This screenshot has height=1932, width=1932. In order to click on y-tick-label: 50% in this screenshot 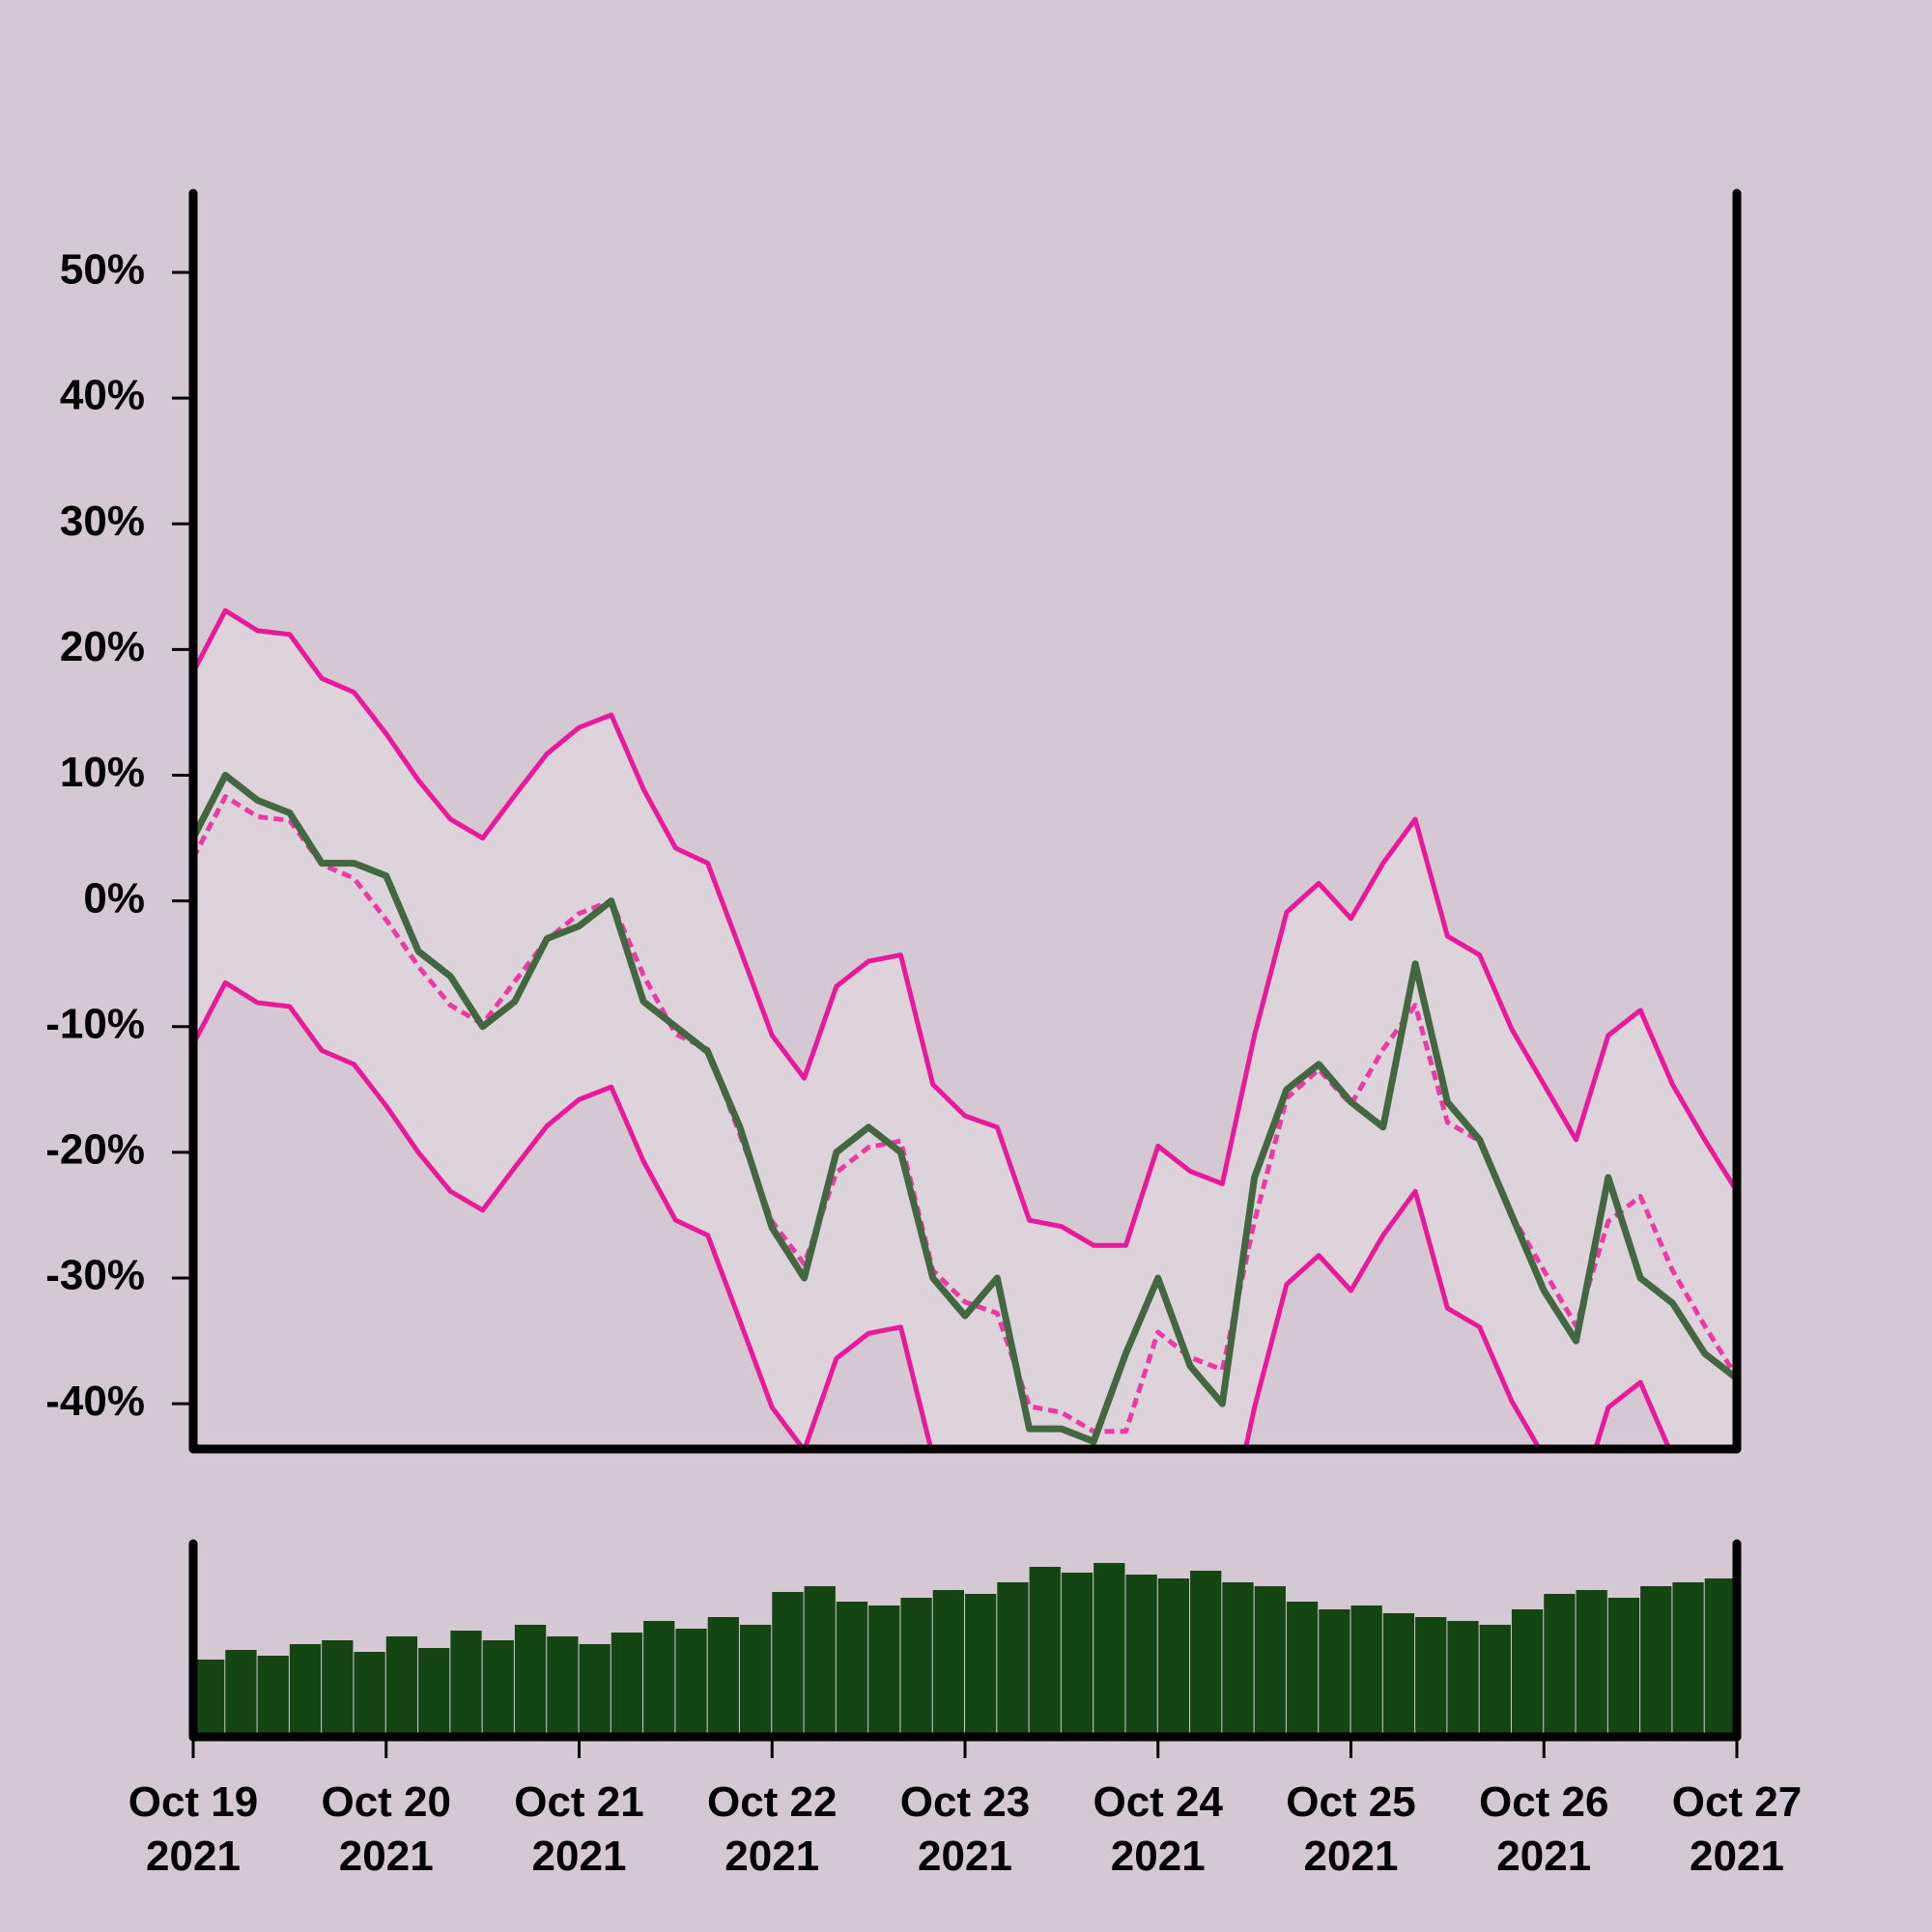, I will do `click(102, 270)`.